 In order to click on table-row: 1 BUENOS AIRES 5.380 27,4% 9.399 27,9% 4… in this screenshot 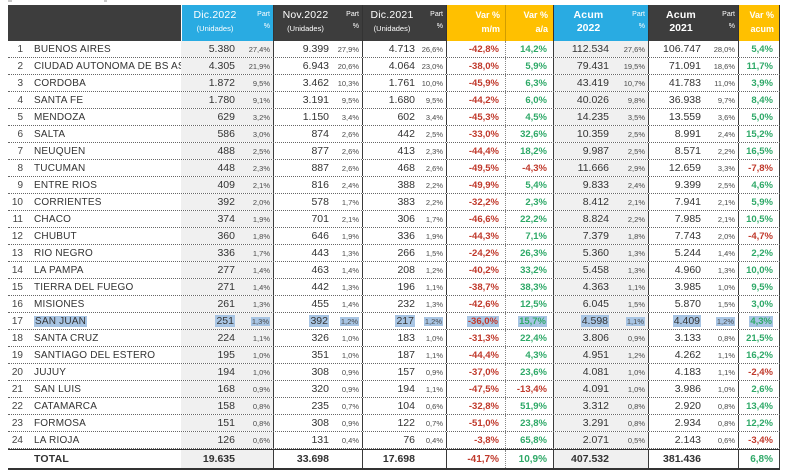, I will do `click(394, 49)`.